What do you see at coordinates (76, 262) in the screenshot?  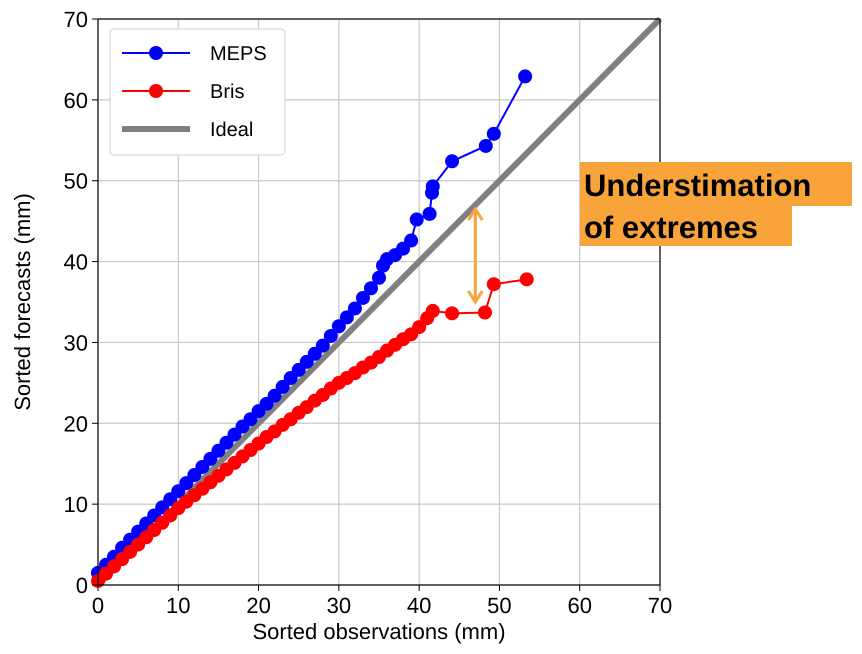 I see `y-tick-label: 40` at bounding box center [76, 262].